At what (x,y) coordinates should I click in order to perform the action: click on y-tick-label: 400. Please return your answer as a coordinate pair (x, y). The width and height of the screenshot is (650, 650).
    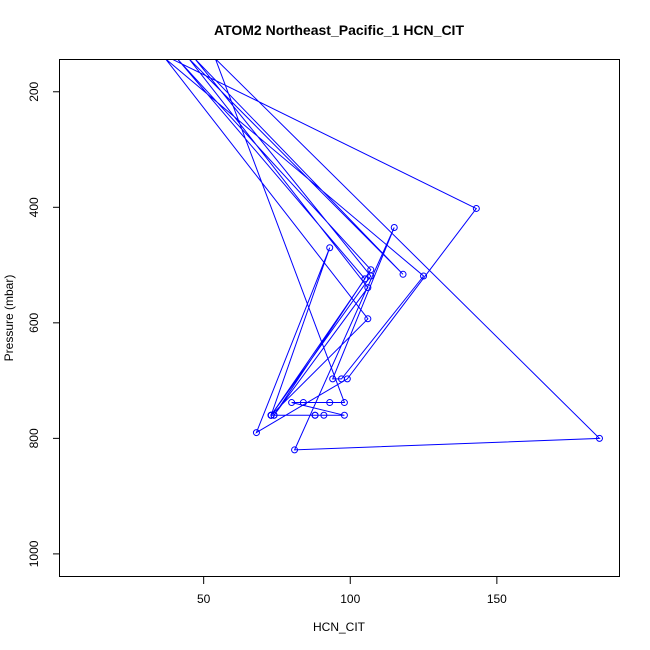
    Looking at the image, I should click on (34, 207).